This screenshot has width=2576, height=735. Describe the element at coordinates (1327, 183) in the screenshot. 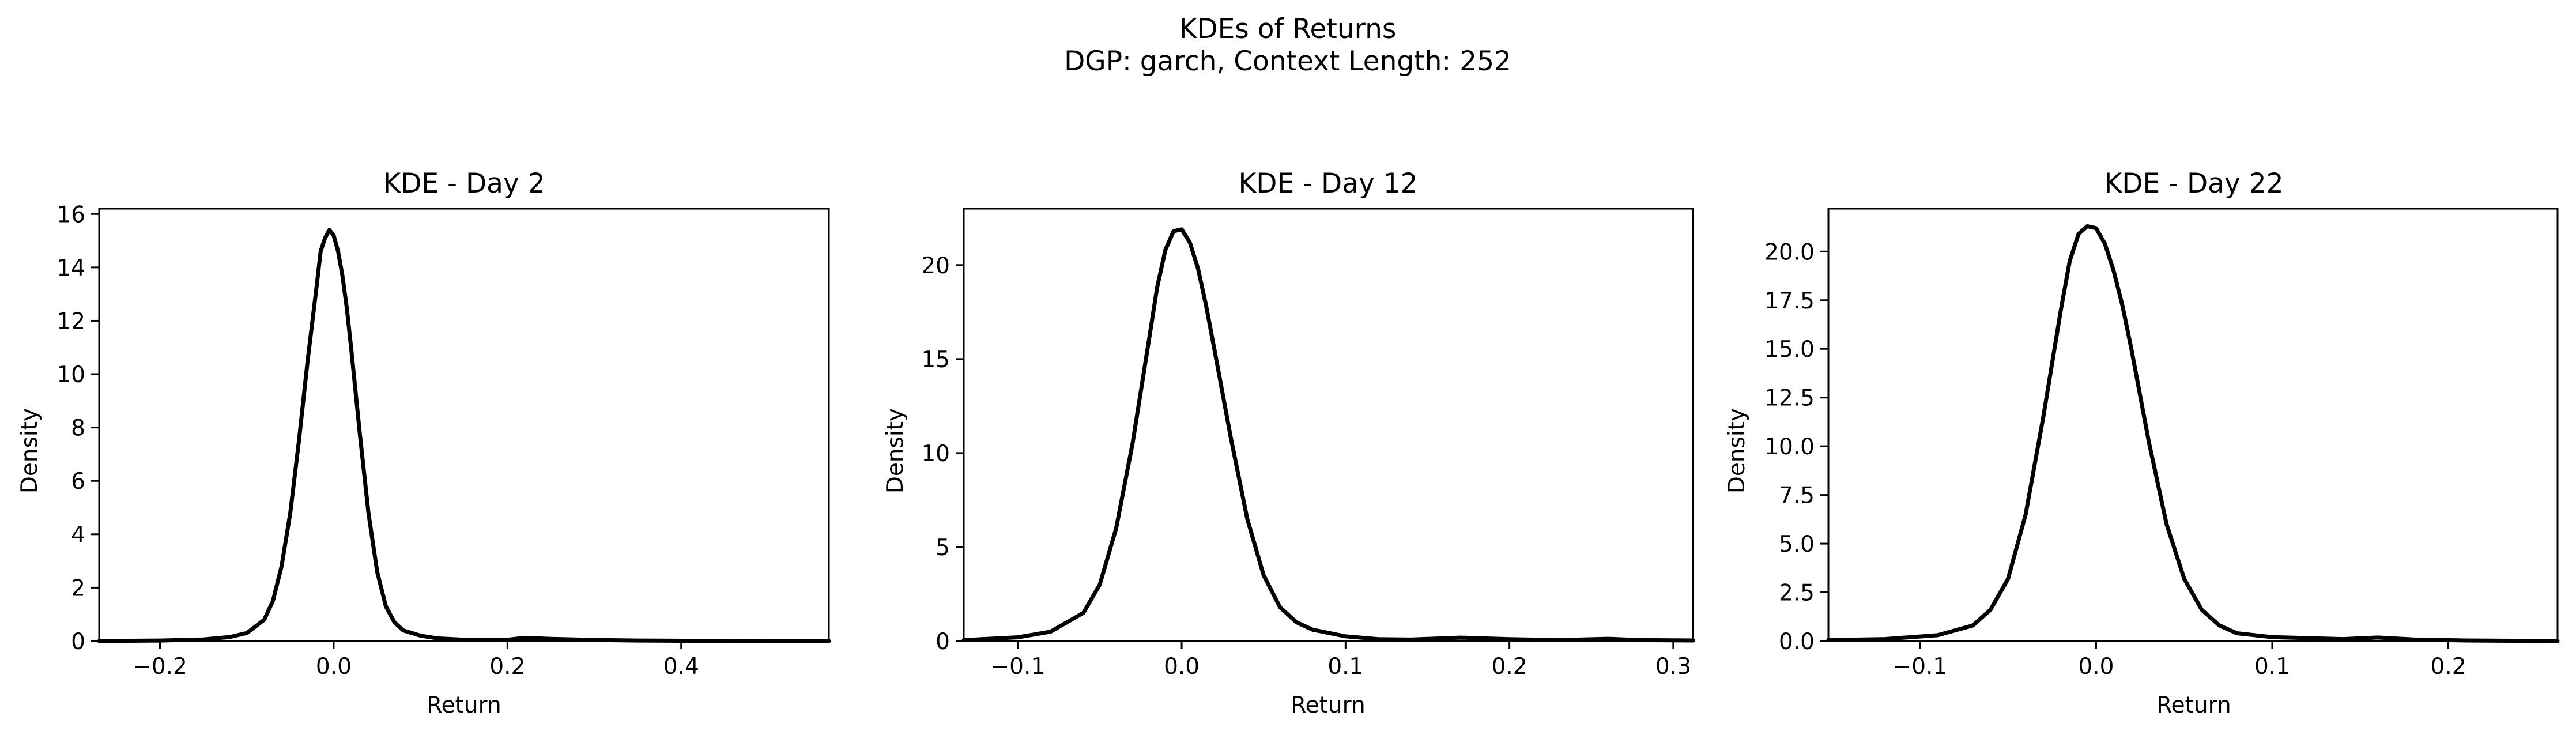

I see `subplot-title: KDE - Day 12` at that location.